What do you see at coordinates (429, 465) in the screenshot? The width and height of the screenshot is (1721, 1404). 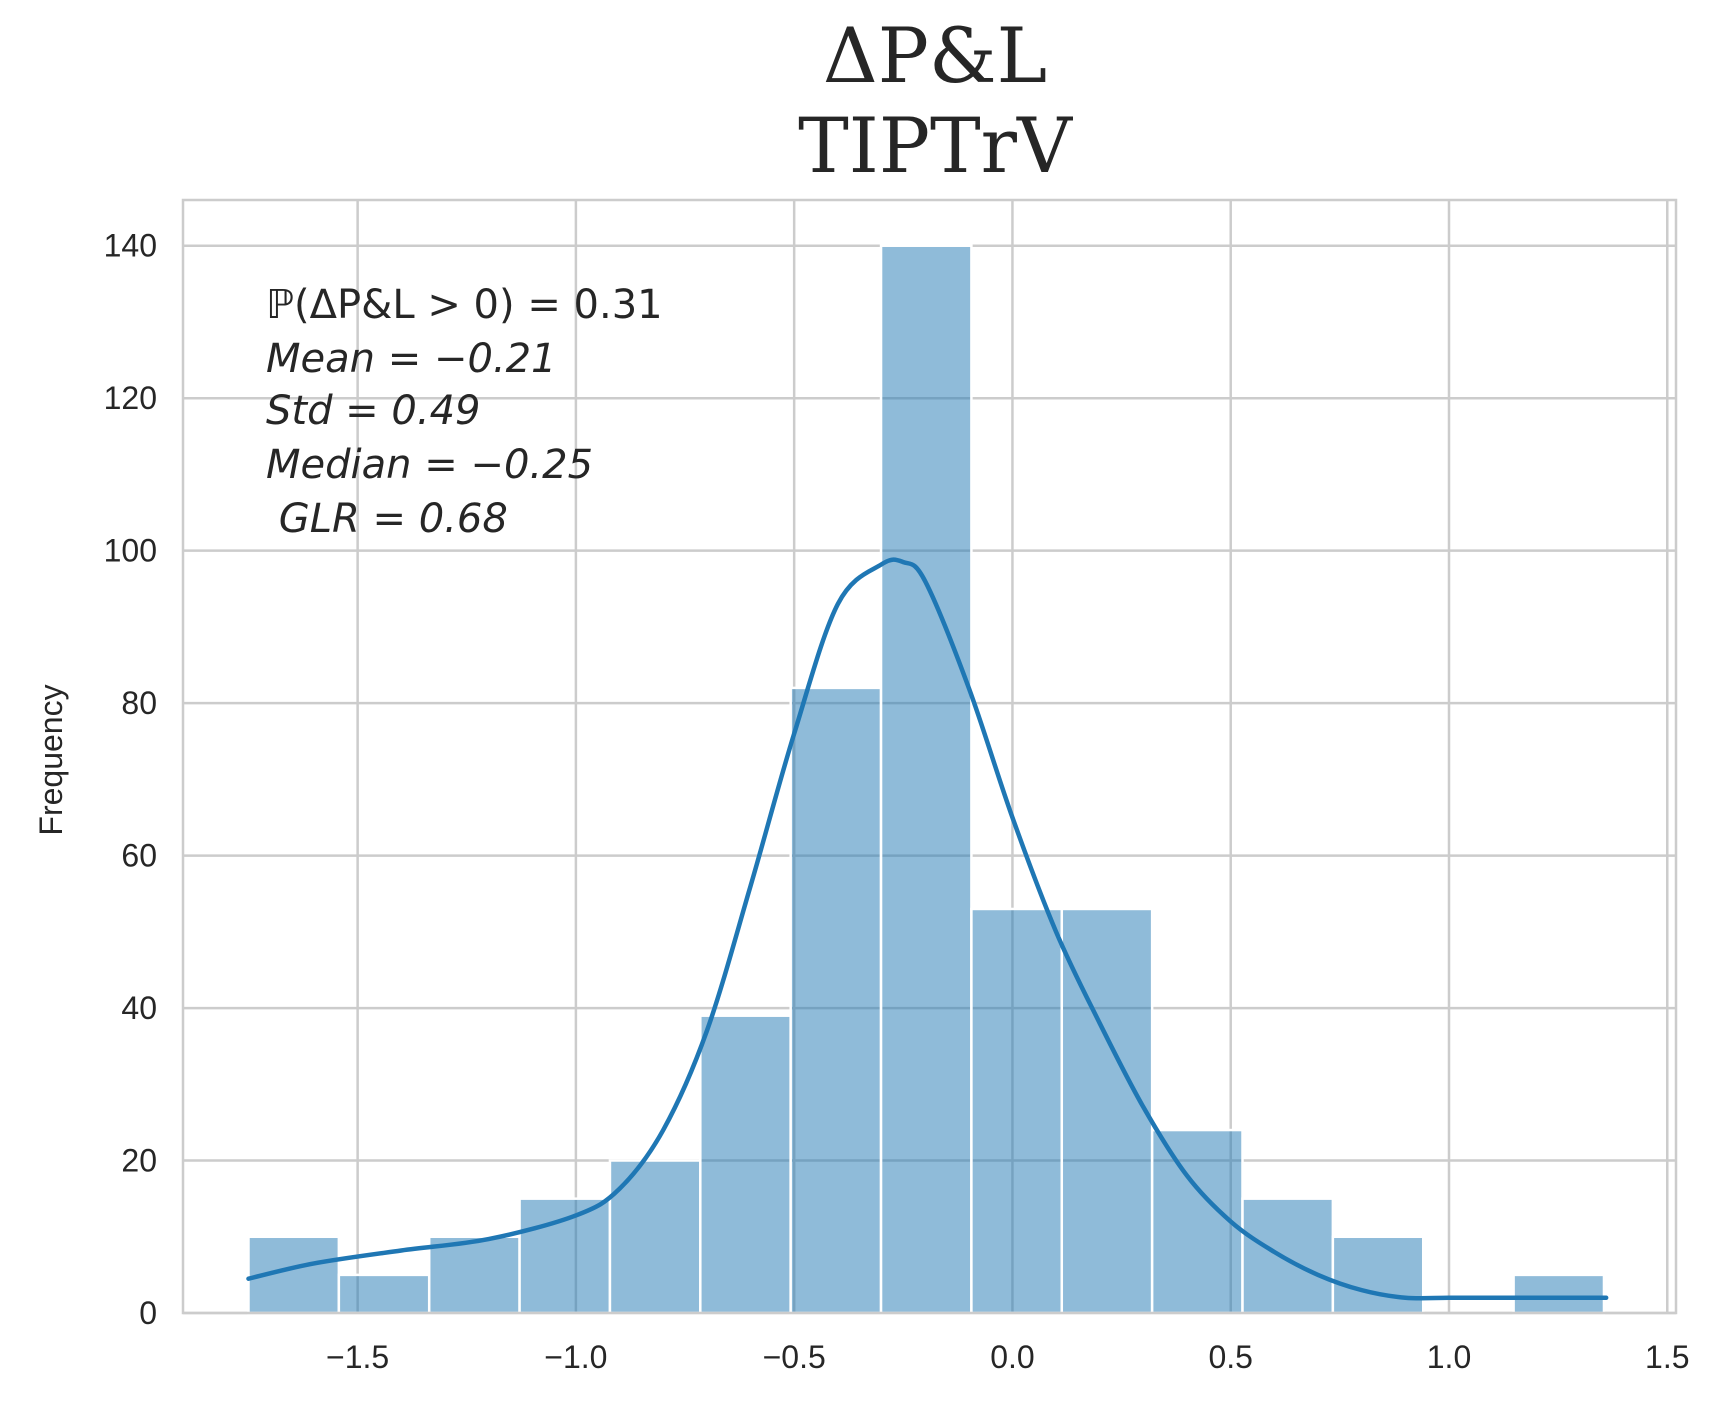 I see `stat-median: Median = −0.25` at bounding box center [429, 465].